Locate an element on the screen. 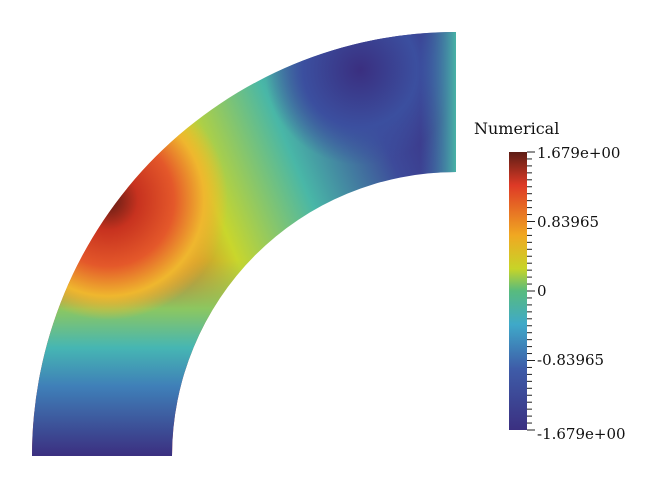  colorbar-gradient is located at coordinates (518, 291).